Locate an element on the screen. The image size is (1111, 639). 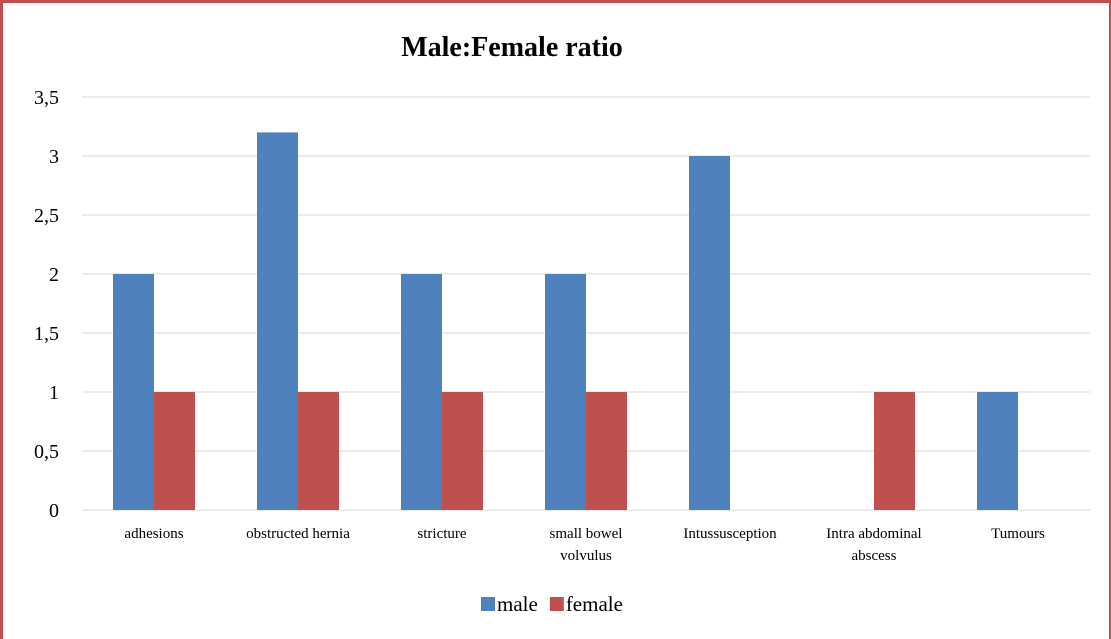
y-tick-label: 1 is located at coordinates (54, 393).